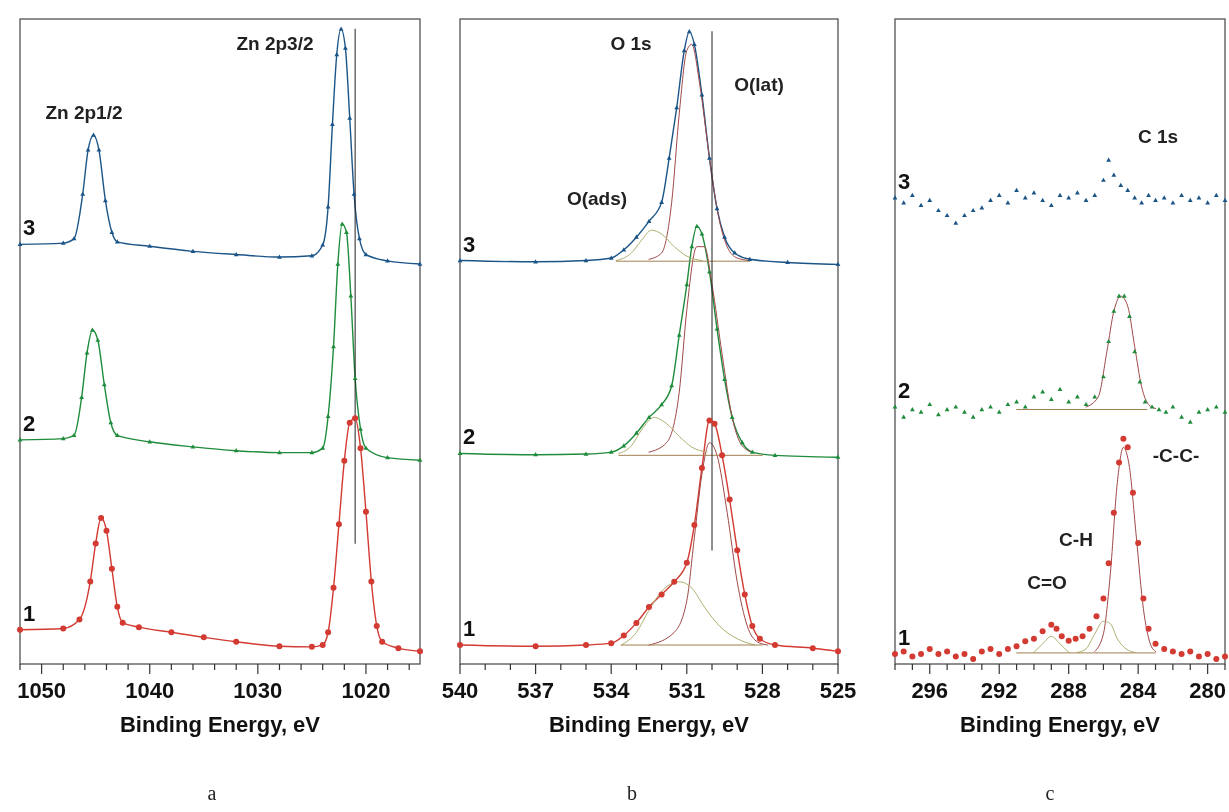  What do you see at coordinates (904, 391) in the screenshot?
I see `series-label: 2` at bounding box center [904, 391].